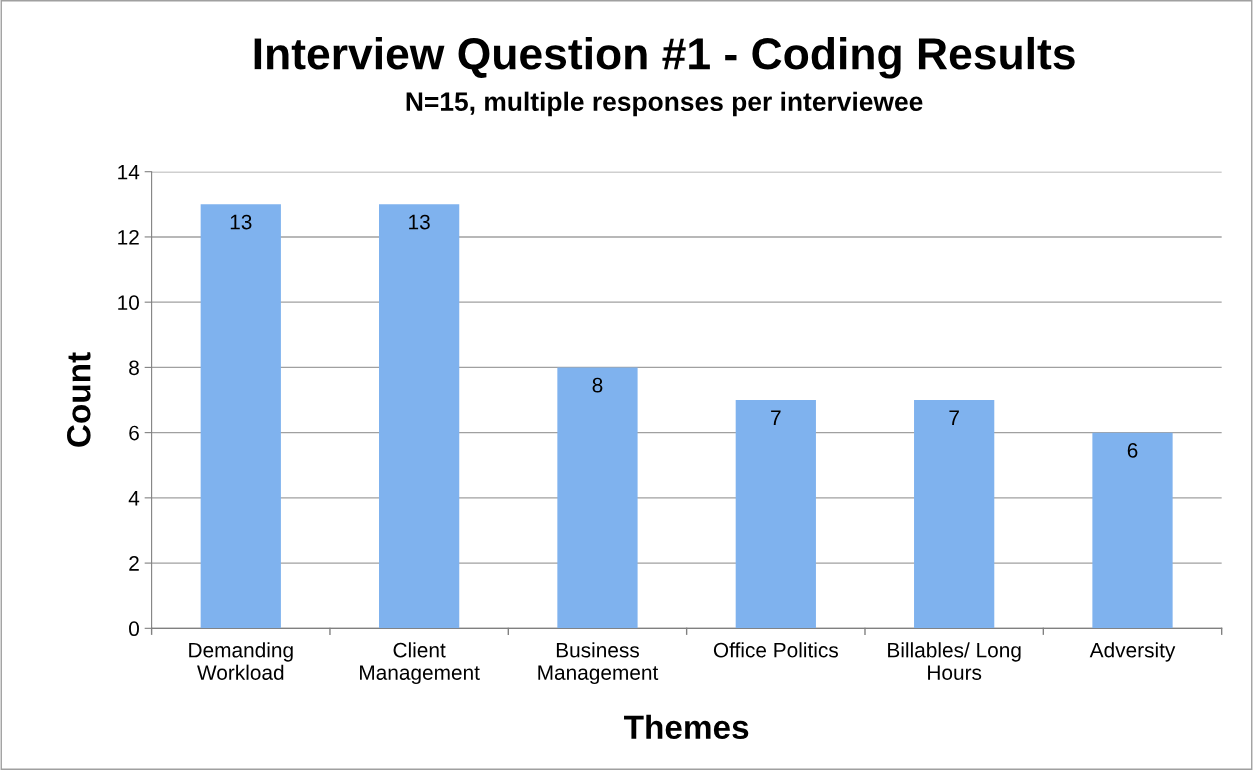 Image resolution: width=1253 pixels, height=770 pixels. What do you see at coordinates (954, 661) in the screenshot?
I see `x-tick-label: Billables/ Long Hours` at bounding box center [954, 661].